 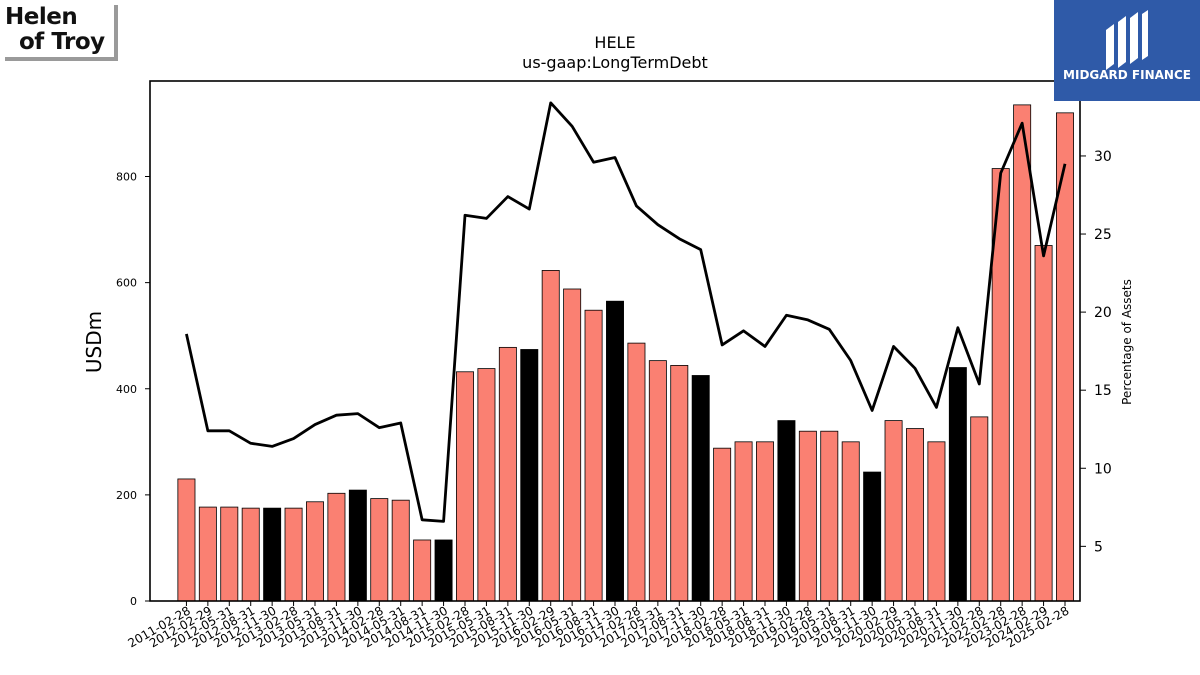 What do you see at coordinates (126, 389) in the screenshot?
I see `y-tick-label: 400` at bounding box center [126, 389].